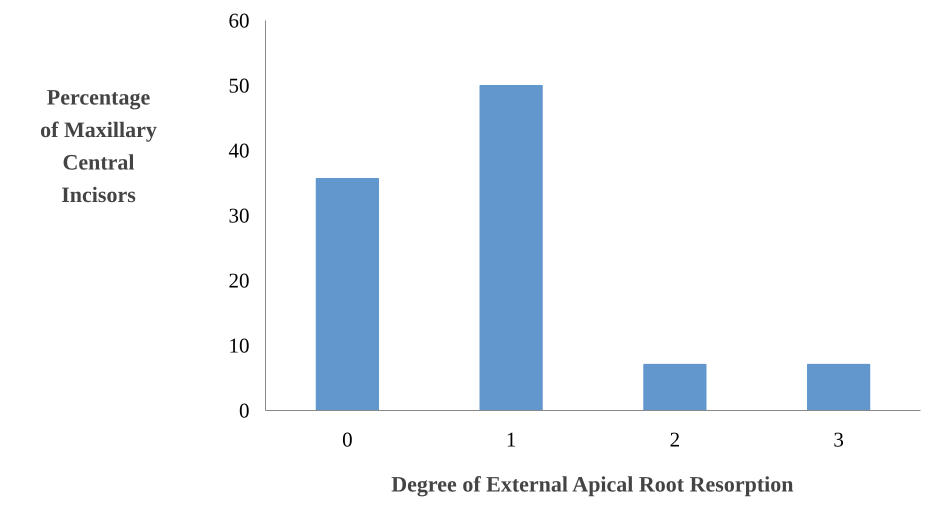  What do you see at coordinates (239, 216) in the screenshot?
I see `y-tick-label: 30` at bounding box center [239, 216].